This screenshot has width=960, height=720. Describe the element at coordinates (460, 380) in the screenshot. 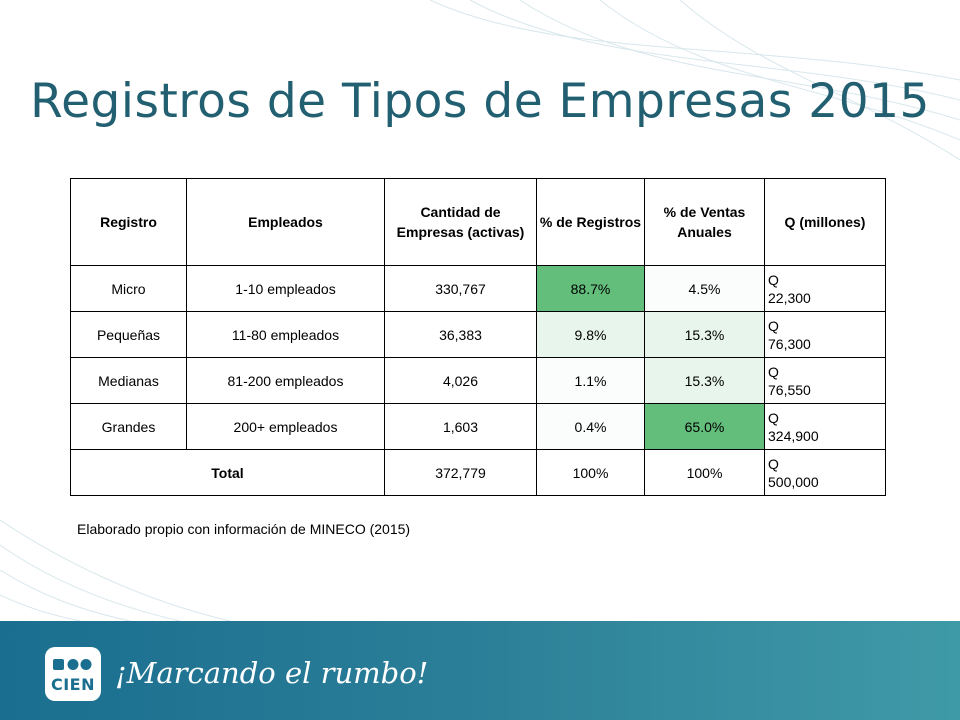

I see `cell-cantidad: 4,026` at that location.